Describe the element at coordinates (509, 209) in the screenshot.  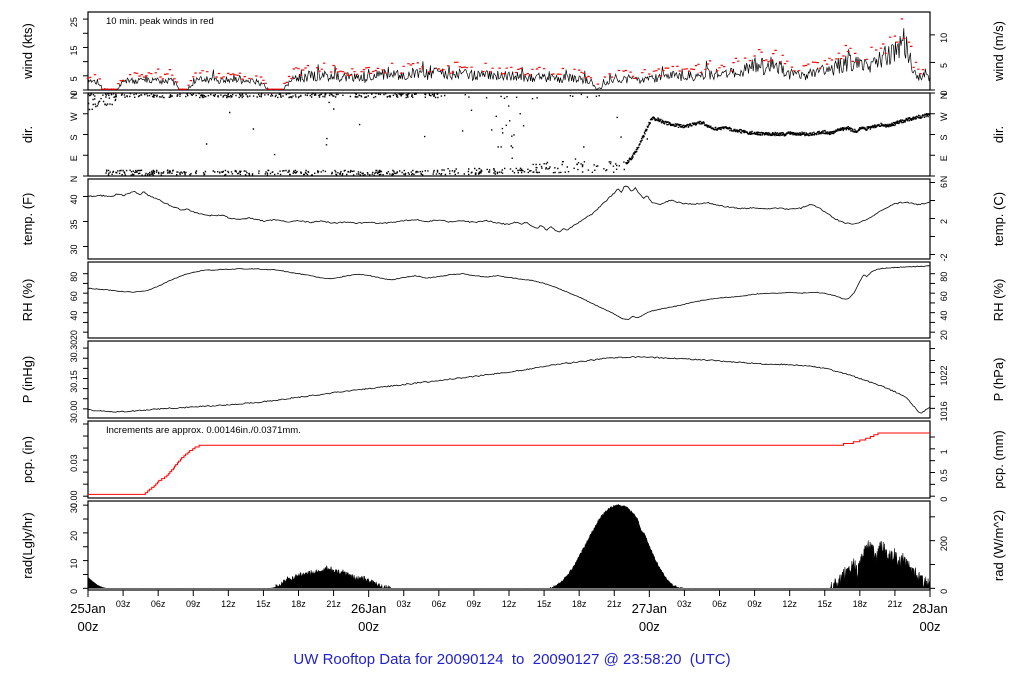
I see `temp-trace` at that location.